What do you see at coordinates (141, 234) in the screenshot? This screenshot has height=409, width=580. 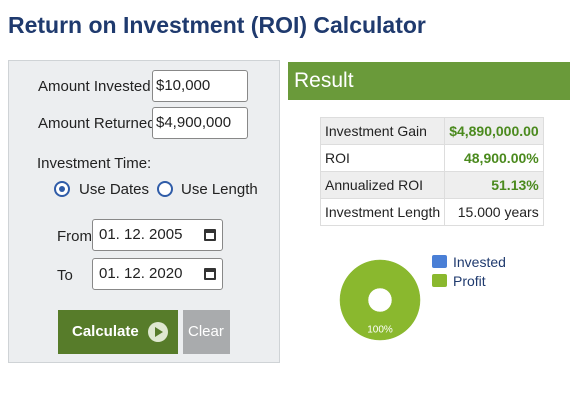 I see `date-text: 01. 12. 2005` at bounding box center [141, 234].